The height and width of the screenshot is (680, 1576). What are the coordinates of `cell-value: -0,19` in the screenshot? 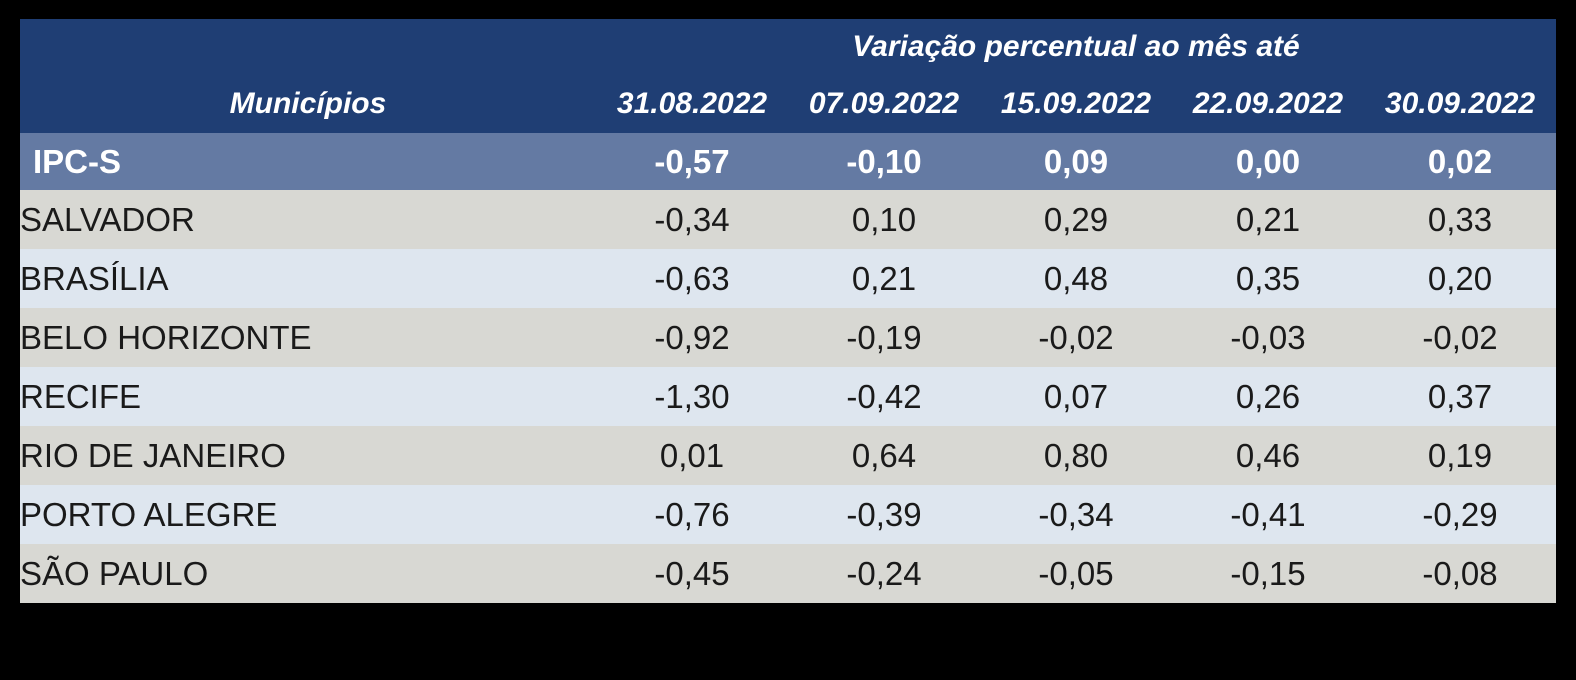 It's located at (884, 337).